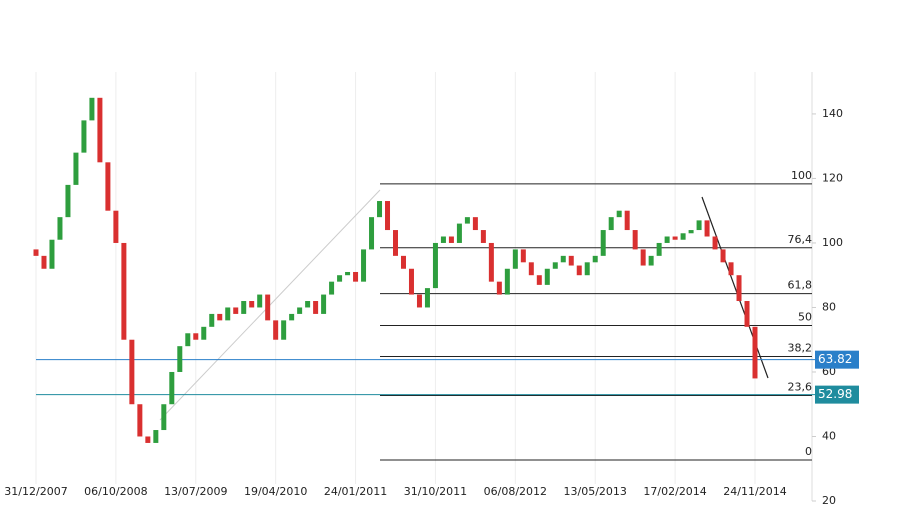  What do you see at coordinates (275, 491) in the screenshot?
I see `x-tick-label: 19/04/2010` at bounding box center [275, 491].